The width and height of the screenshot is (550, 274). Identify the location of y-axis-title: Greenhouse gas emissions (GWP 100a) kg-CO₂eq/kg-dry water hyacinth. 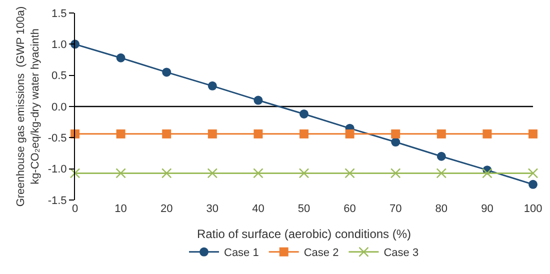
(28, 106).